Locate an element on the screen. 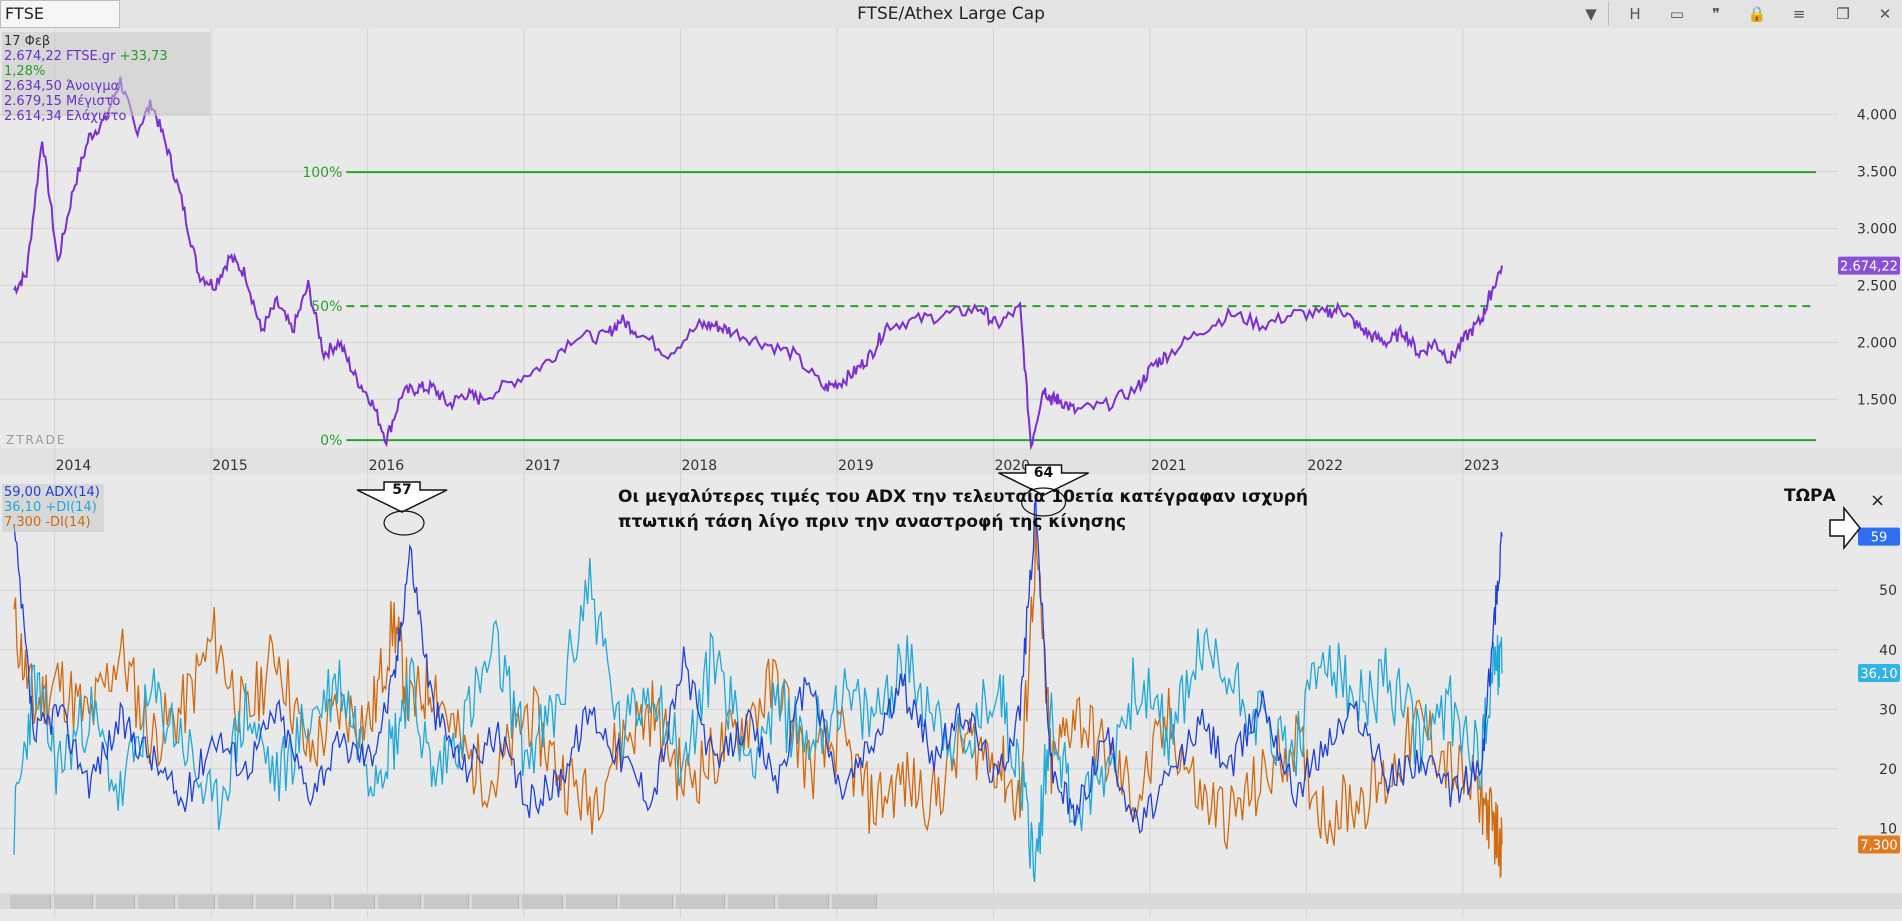 The image size is (1902, 921). annotations: 57 64 is located at coordinates (1108, 507).